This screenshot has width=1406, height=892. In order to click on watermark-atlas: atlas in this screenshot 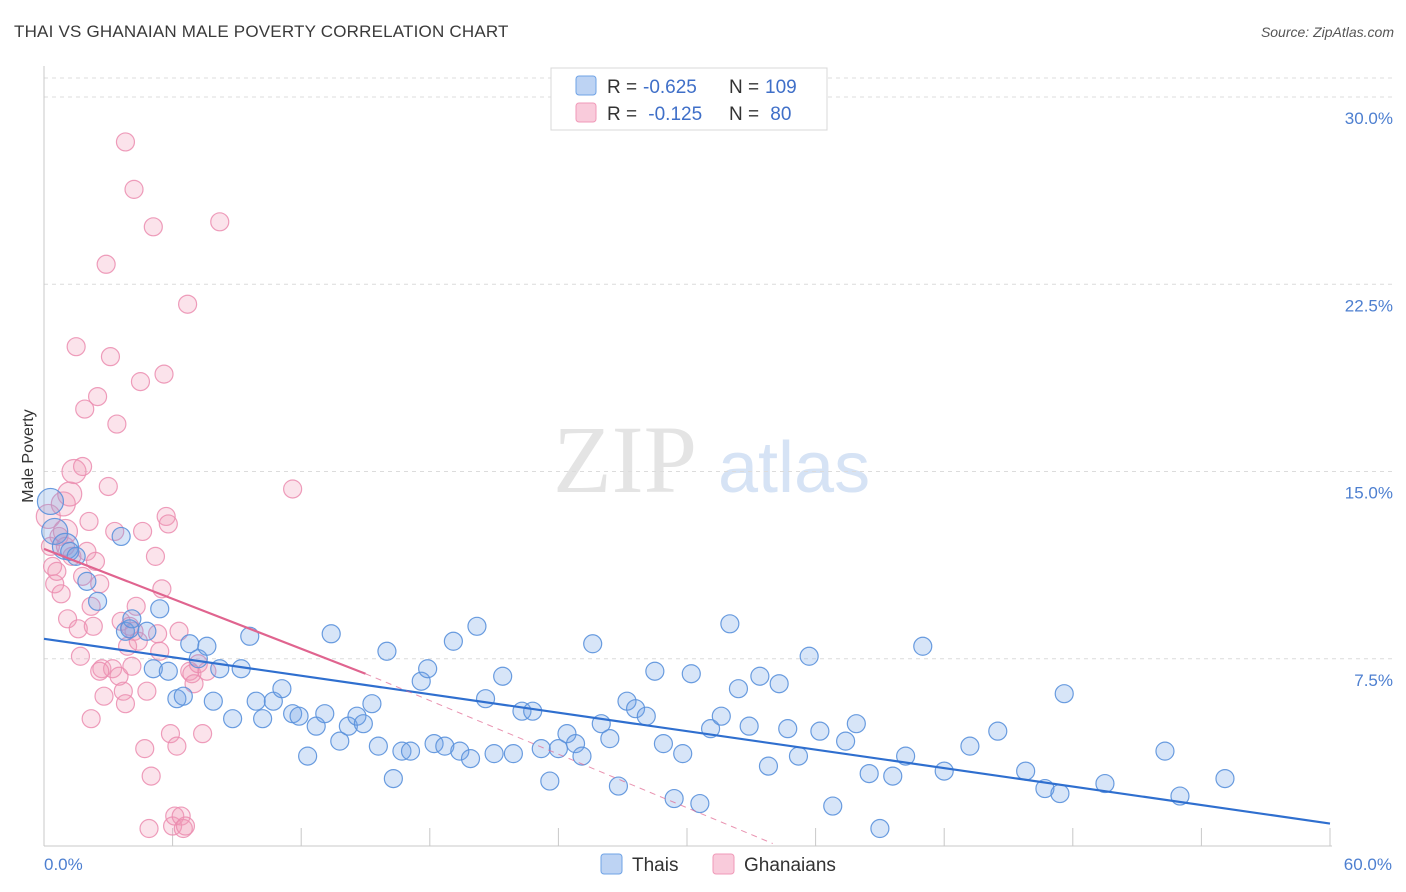, I will do `click(794, 468)`.